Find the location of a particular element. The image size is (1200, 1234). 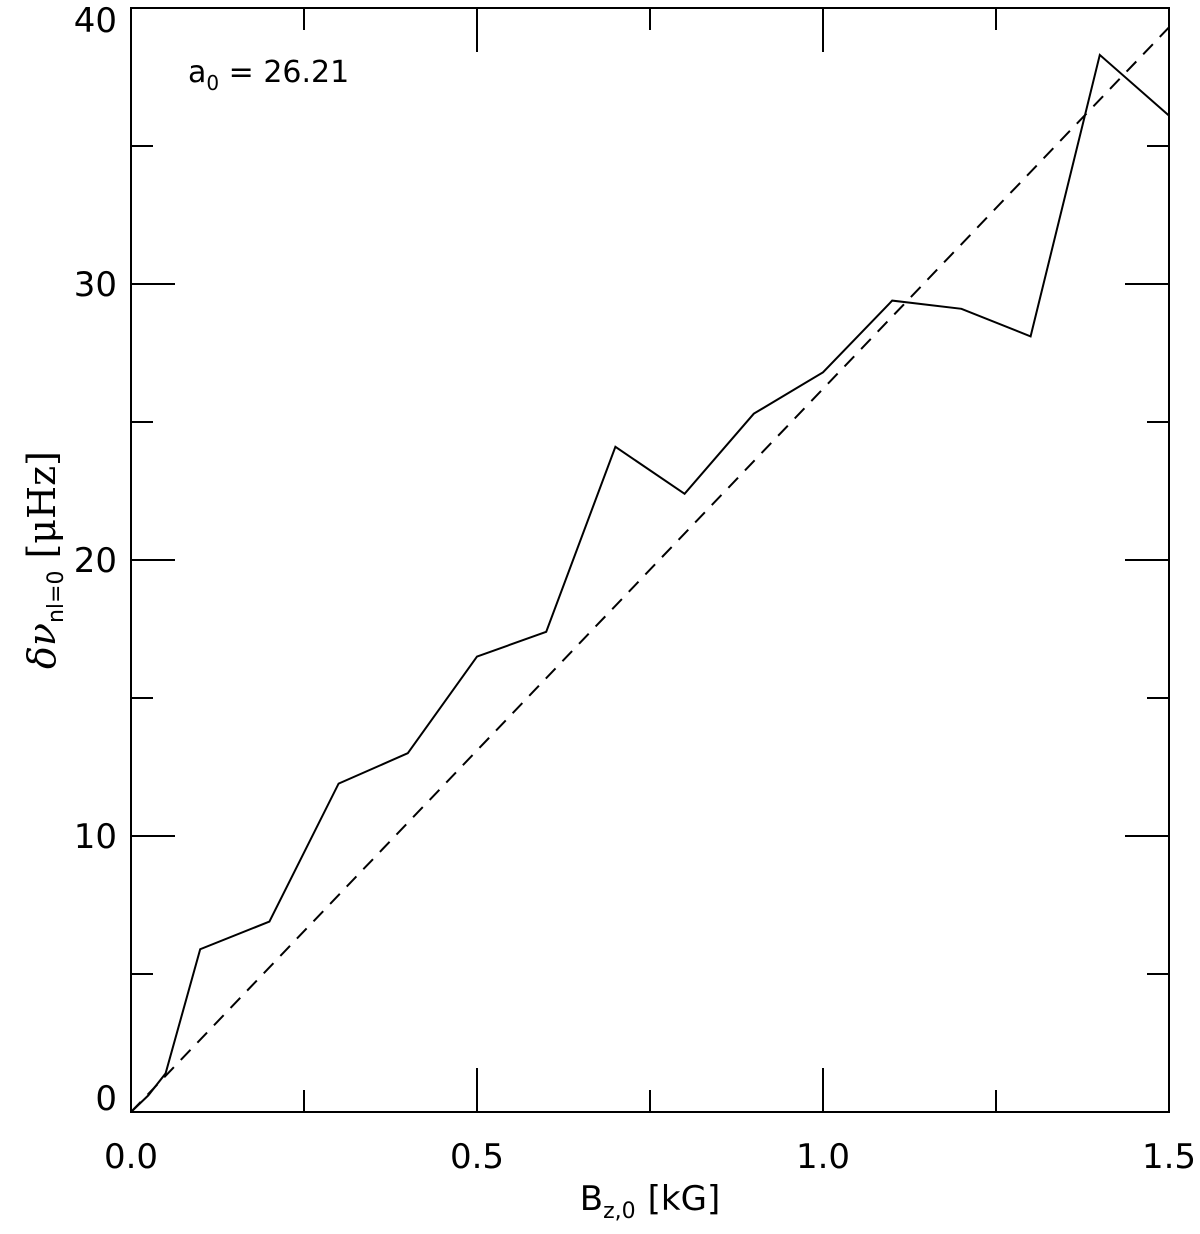

x-tick-label: 0.0 is located at coordinates (131, 1157).